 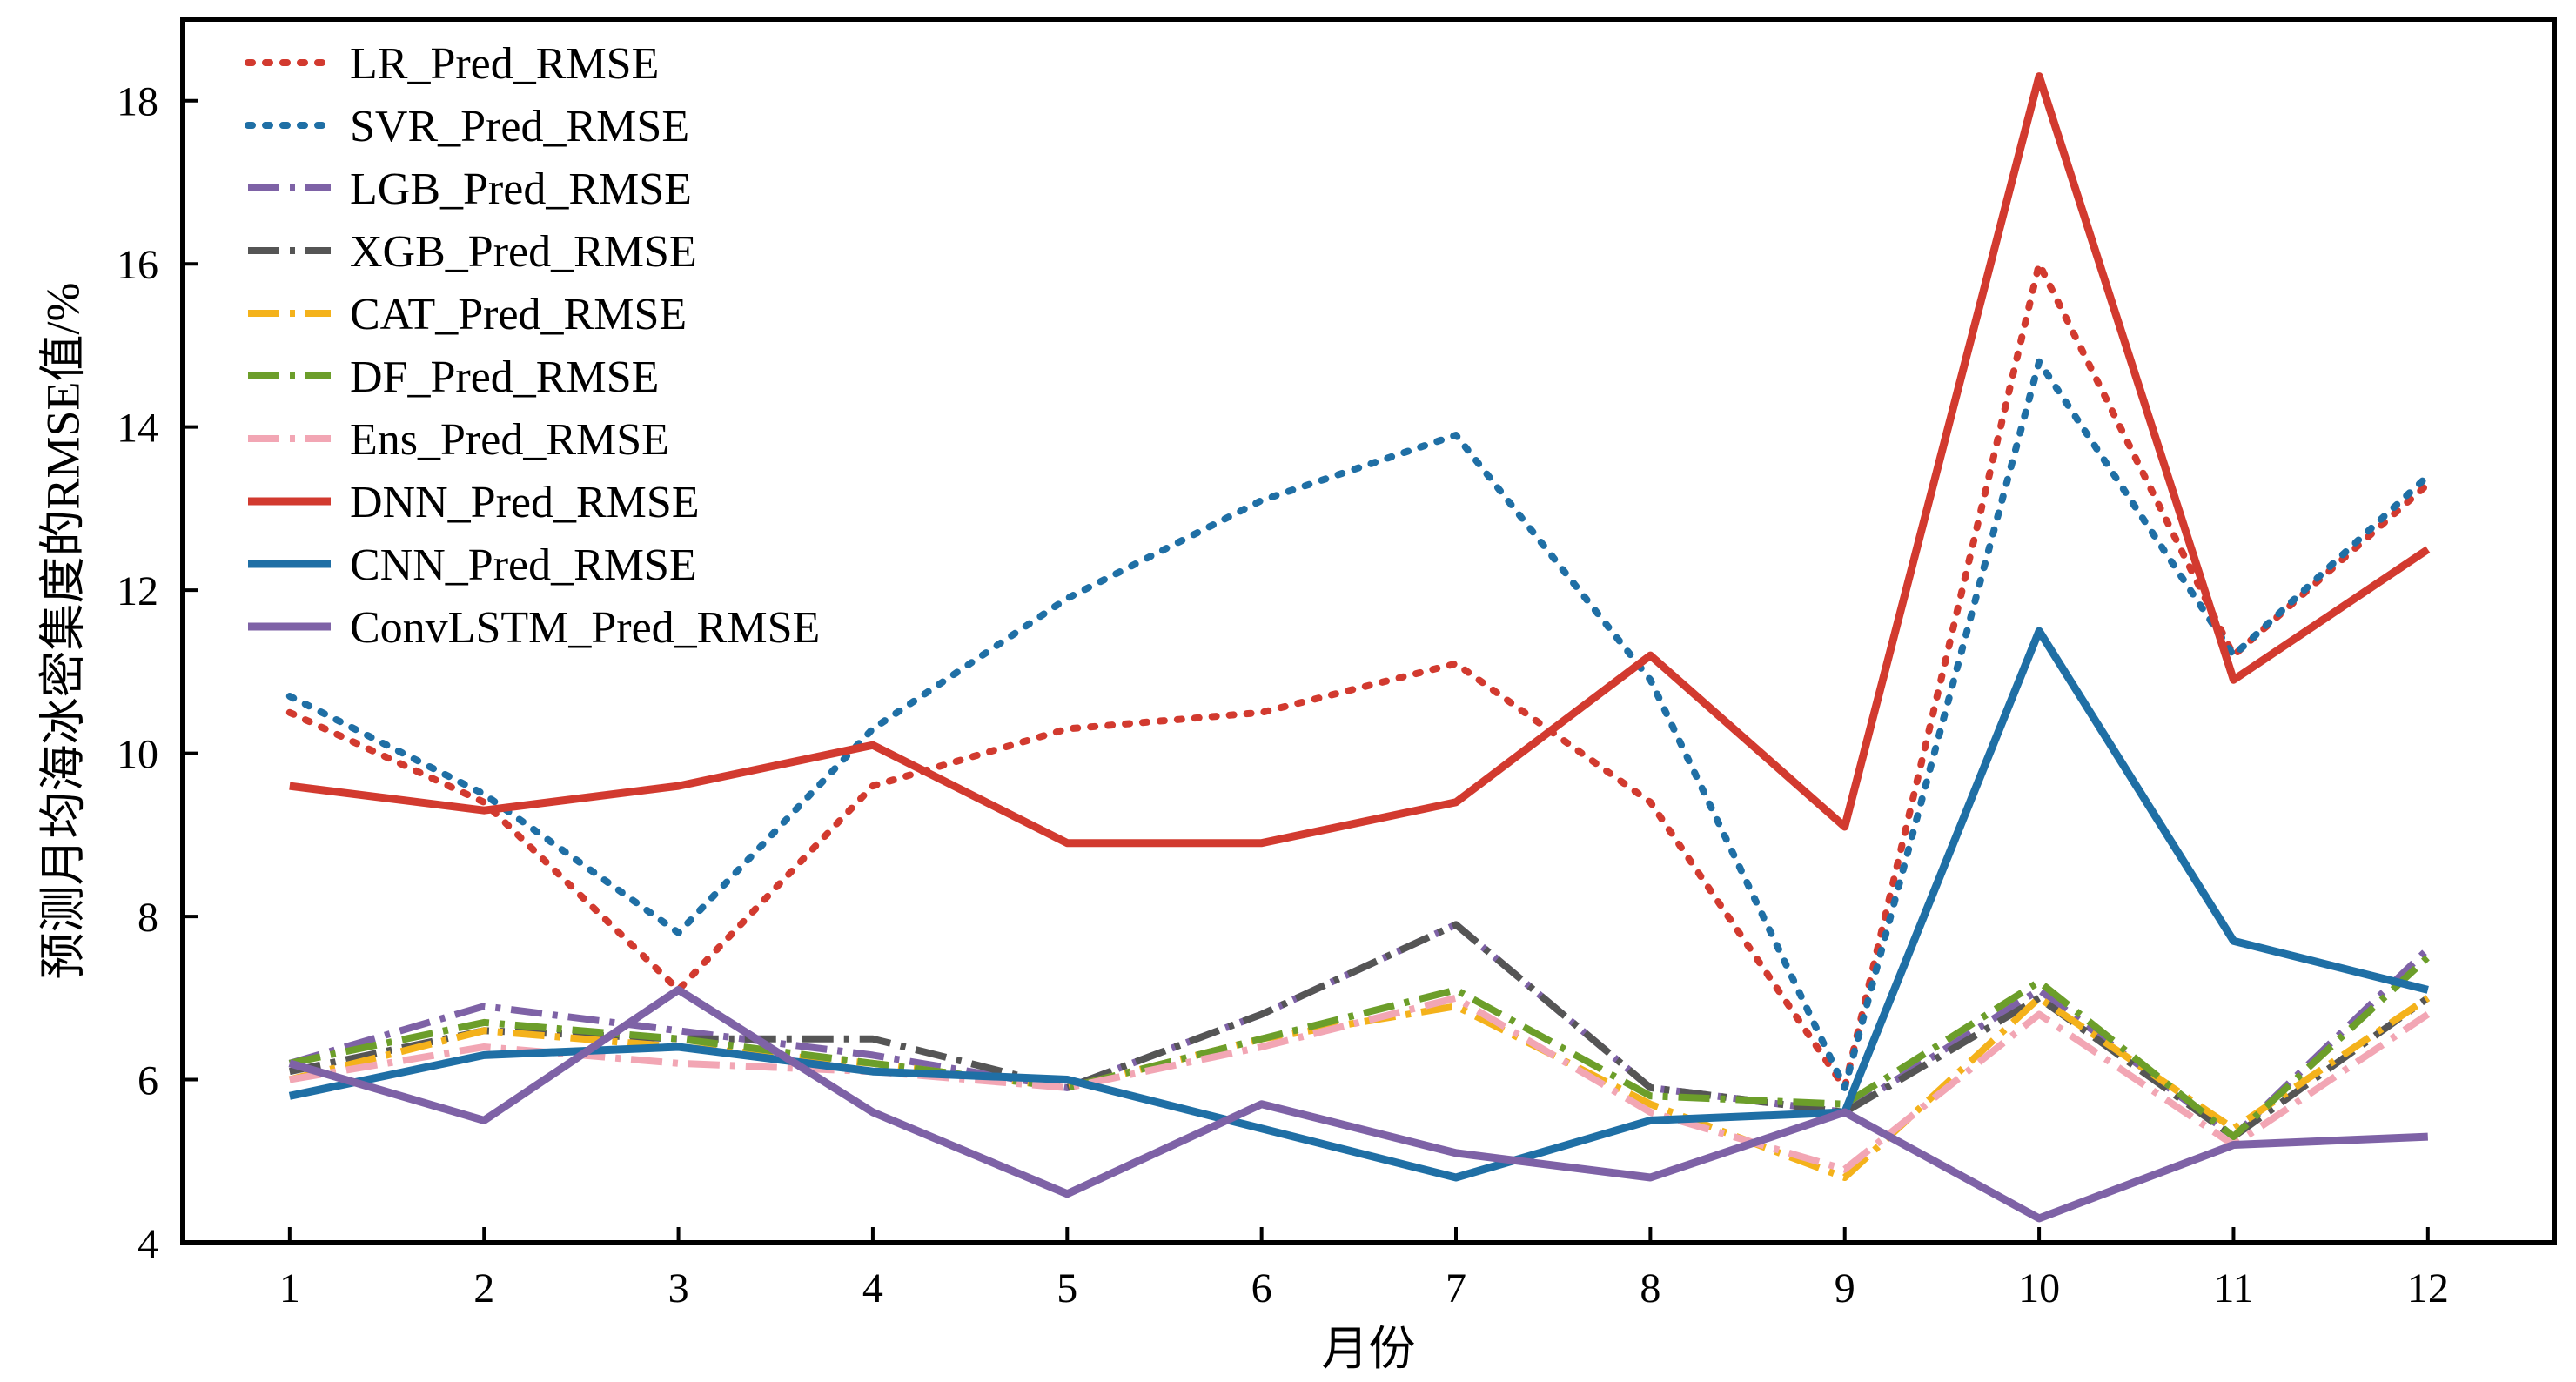 What do you see at coordinates (138, 429) in the screenshot?
I see `y-tick-label: 14` at bounding box center [138, 429].